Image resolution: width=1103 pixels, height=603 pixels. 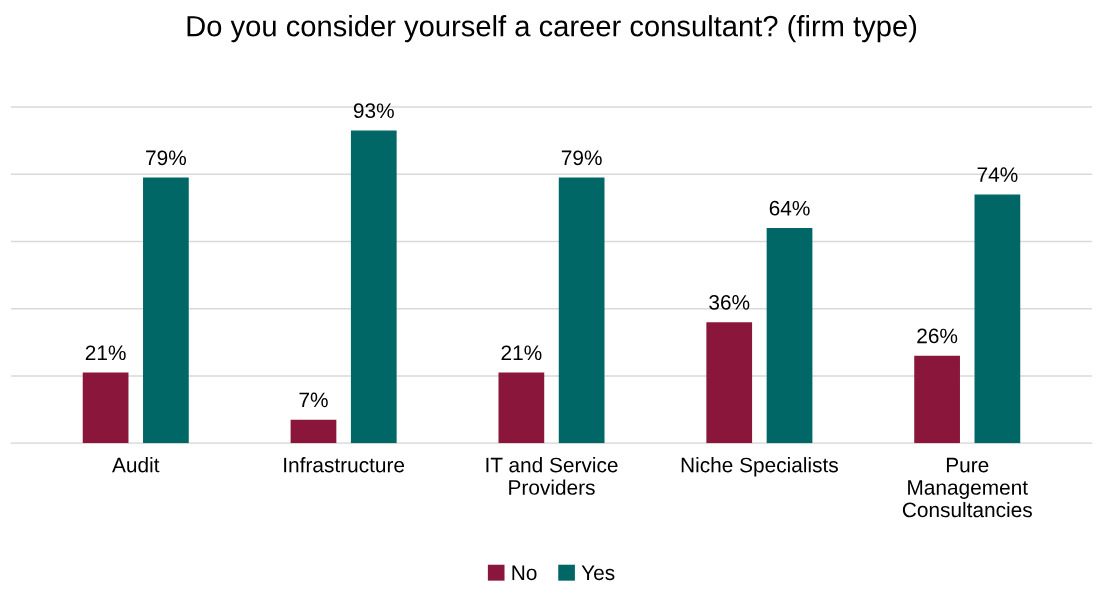 What do you see at coordinates (344, 465) in the screenshot?
I see `x-tick-label: Infrastructure` at bounding box center [344, 465].